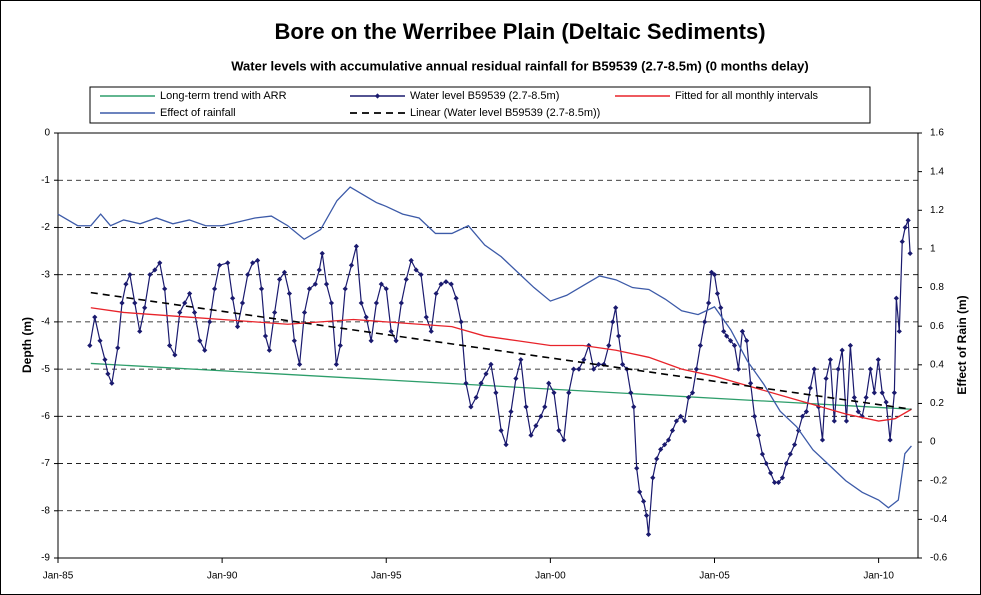  Describe the element at coordinates (939, 480) in the screenshot. I see `y2-tick-label: -0.2` at that location.